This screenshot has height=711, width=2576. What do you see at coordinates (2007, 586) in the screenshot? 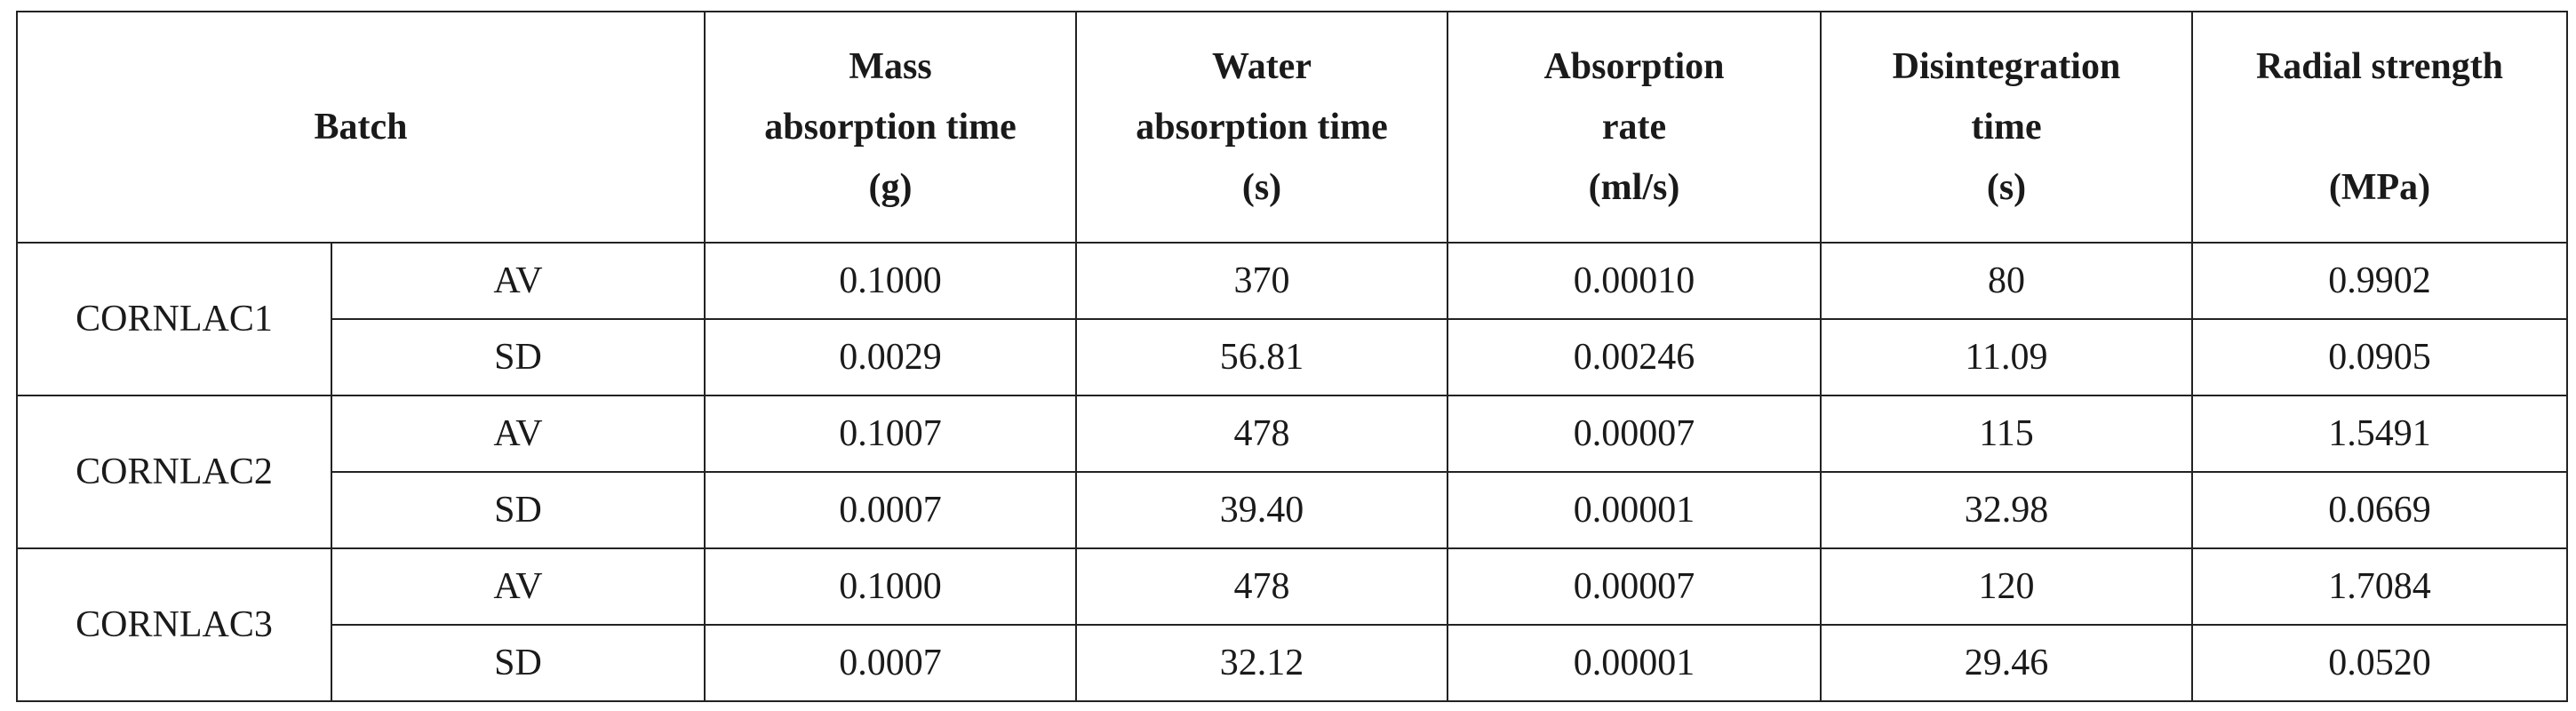
I see `value-cell: 120` at bounding box center [2007, 586].